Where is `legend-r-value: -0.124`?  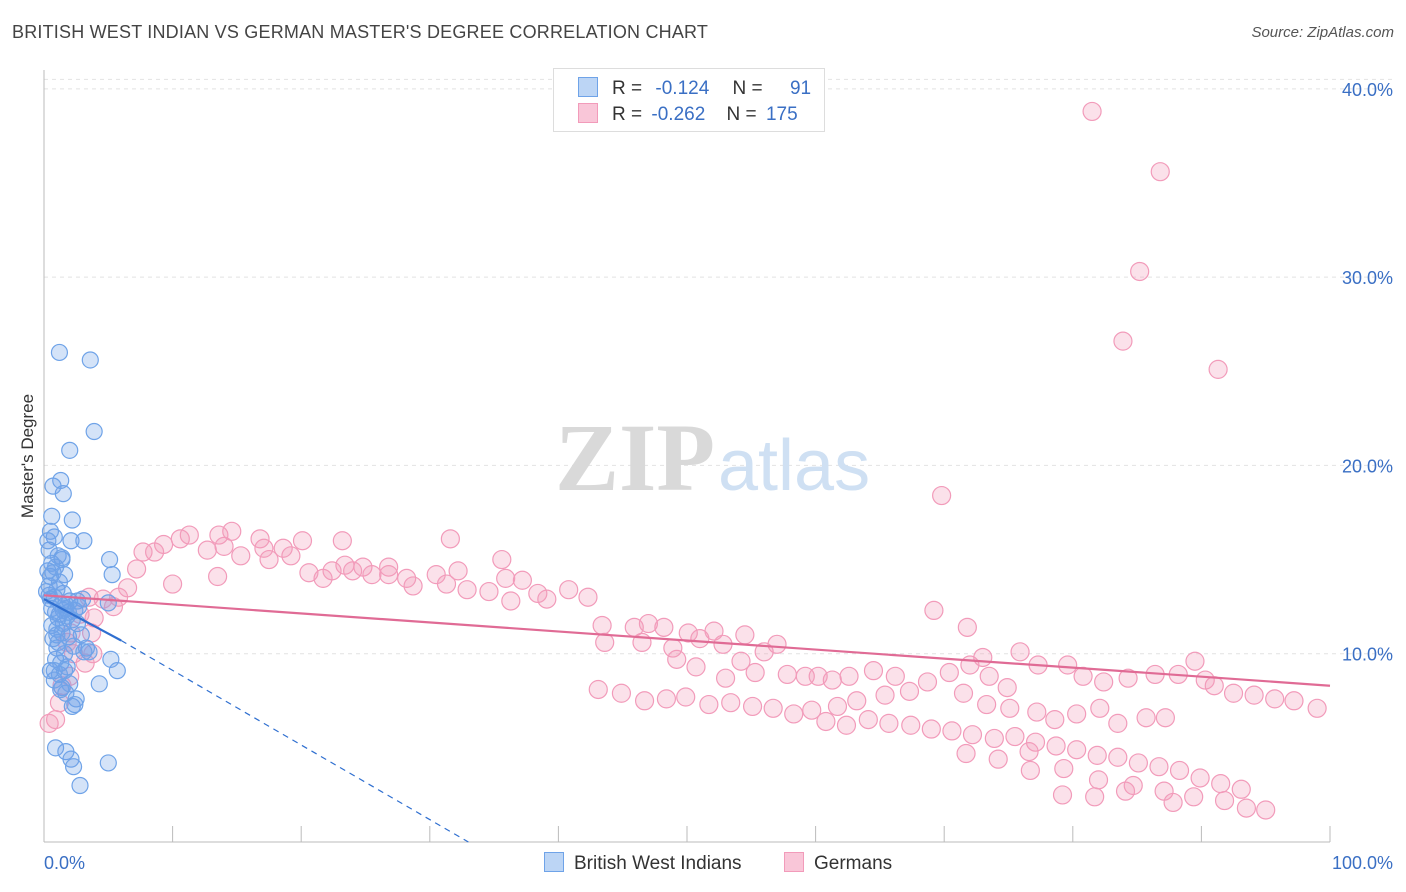
legend-r-value: -0.124 is located at coordinates (682, 88).